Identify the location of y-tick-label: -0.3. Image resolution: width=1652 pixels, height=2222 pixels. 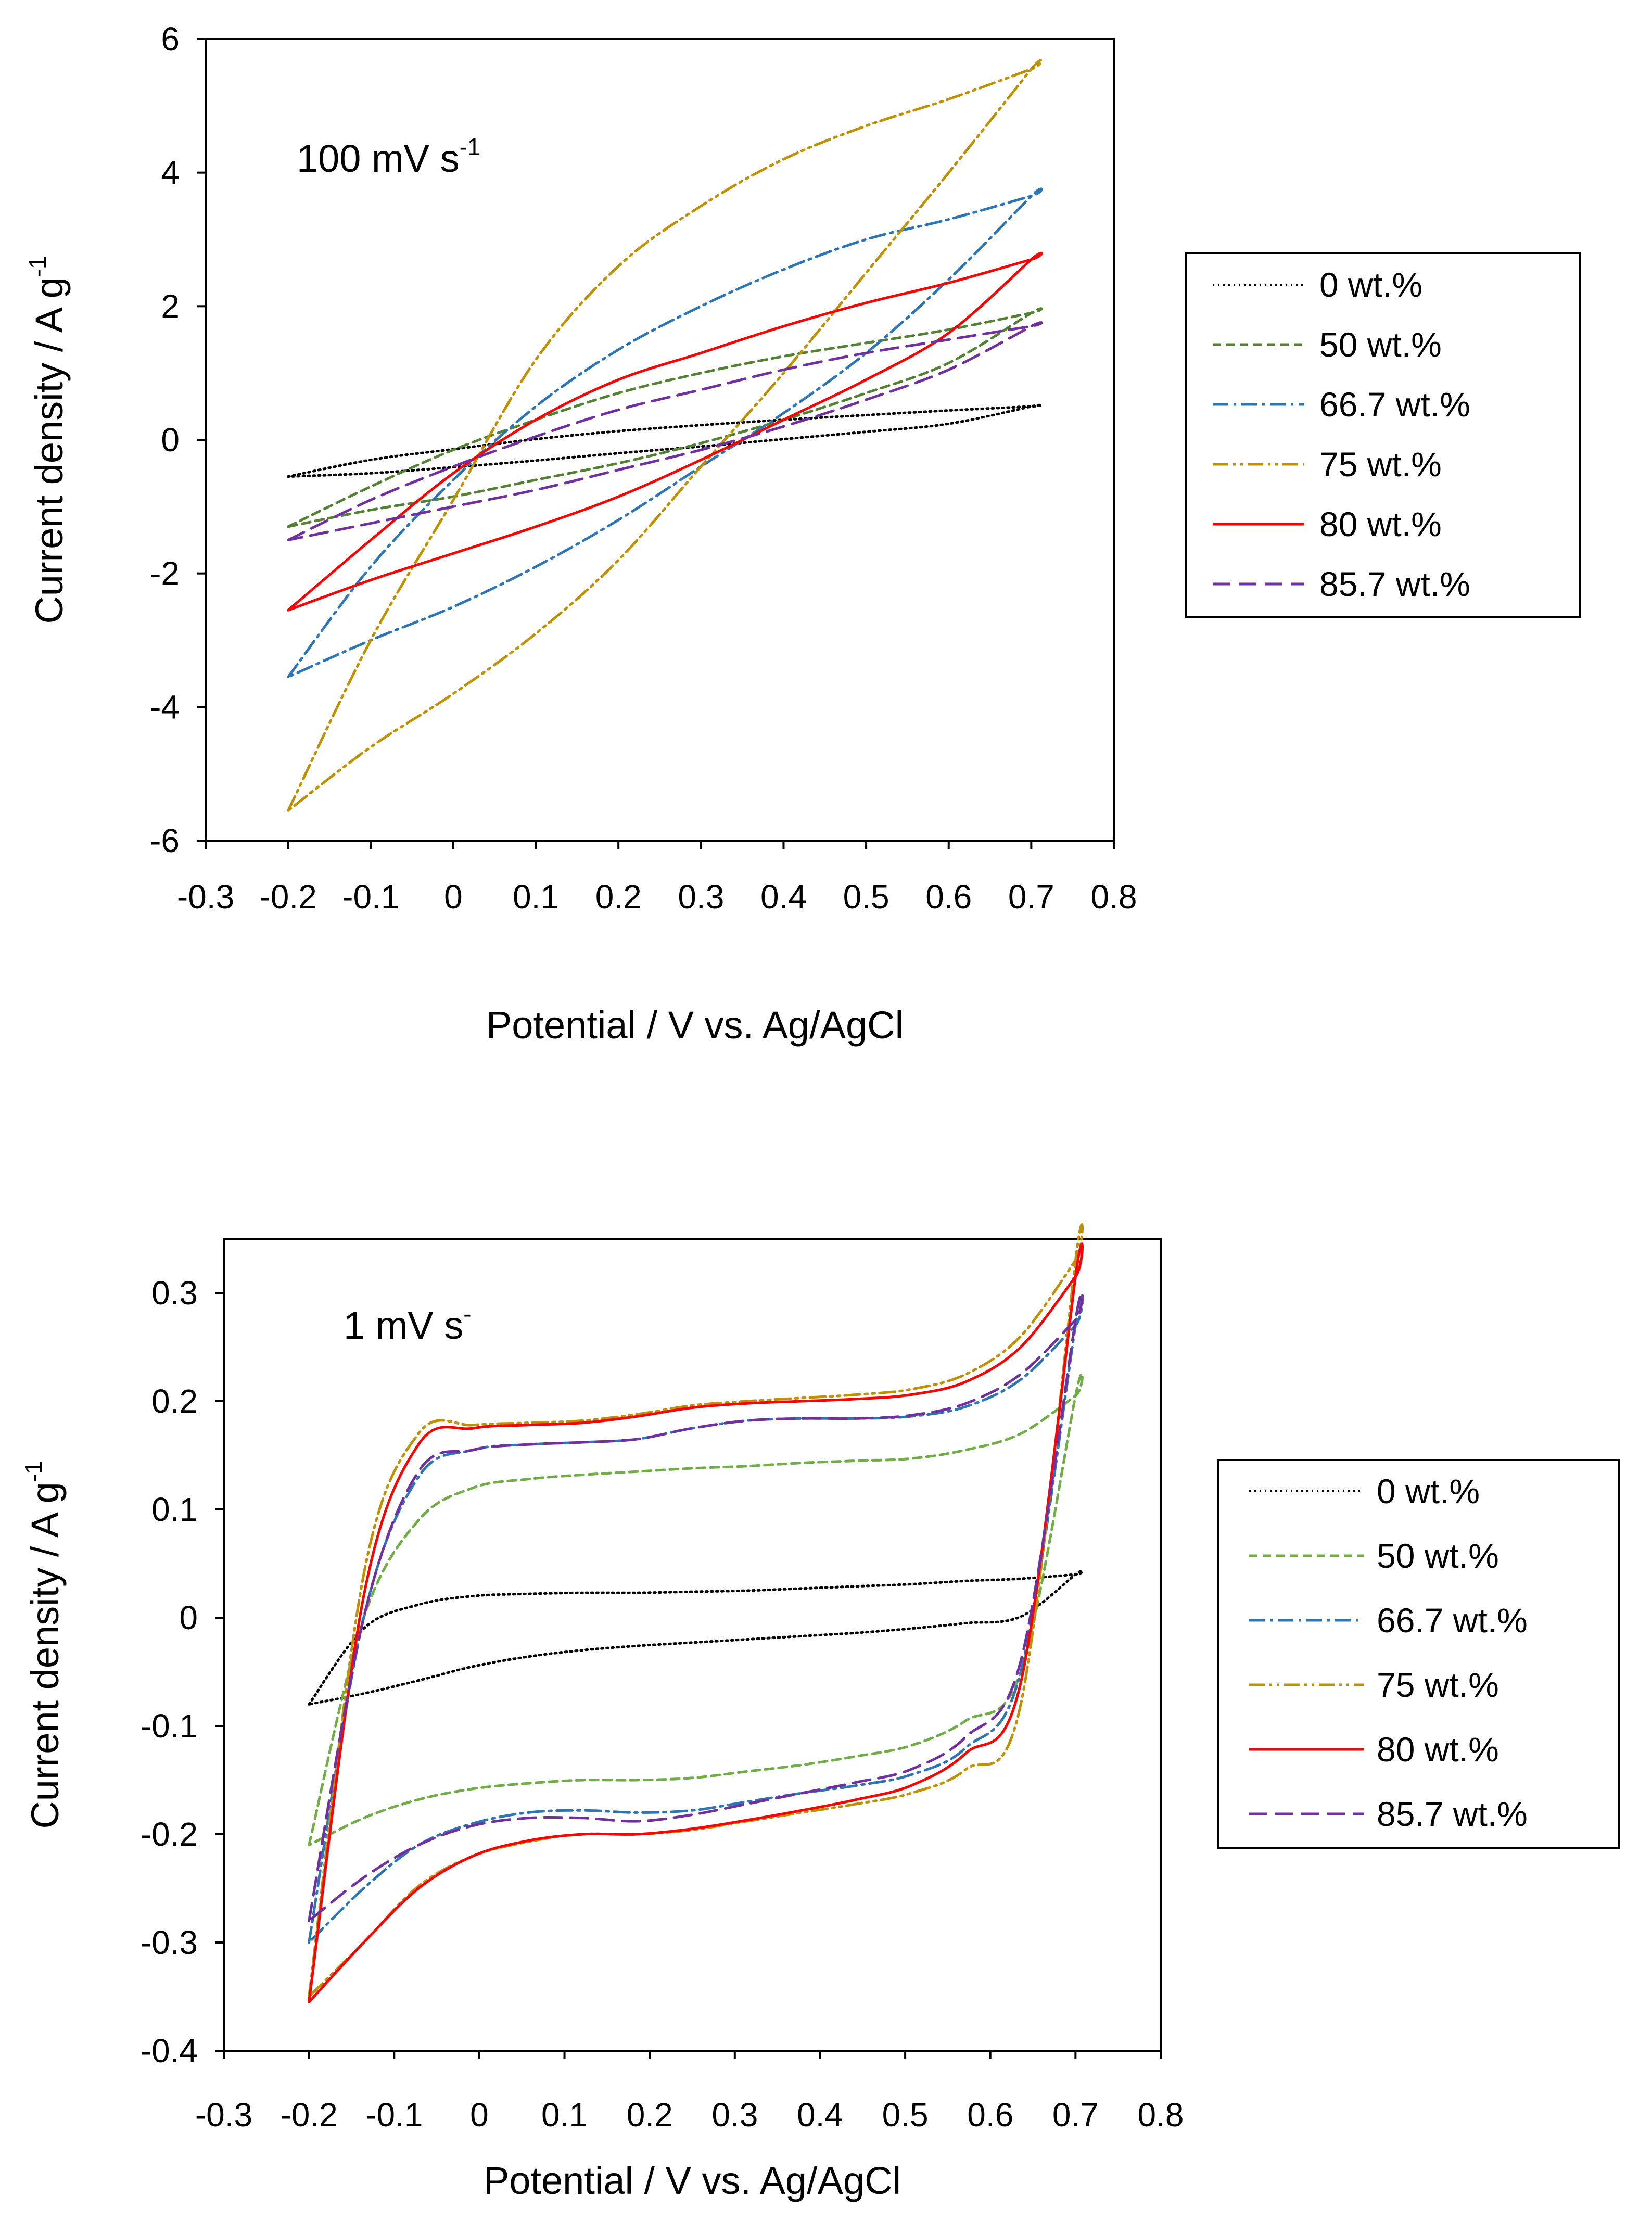
(169, 1942).